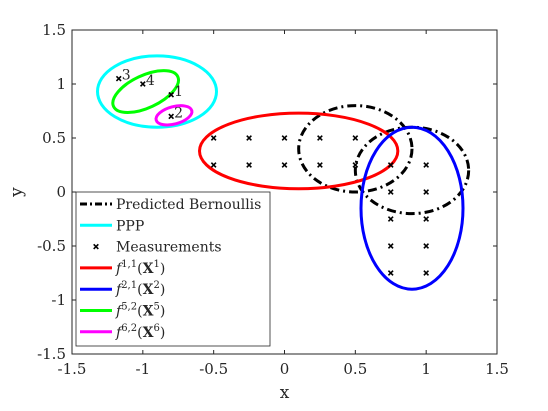  I want to click on legend-item-f6: f6,2(X6), so click(122, 332).